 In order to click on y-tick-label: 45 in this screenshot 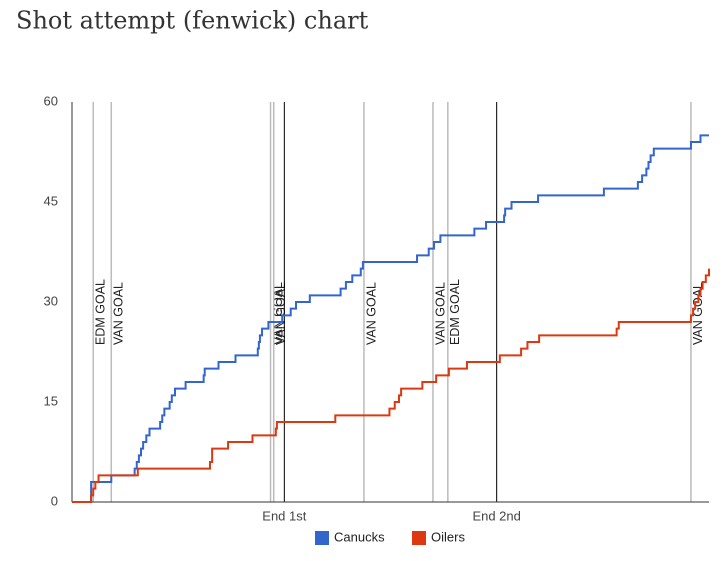, I will do `click(51, 200)`.